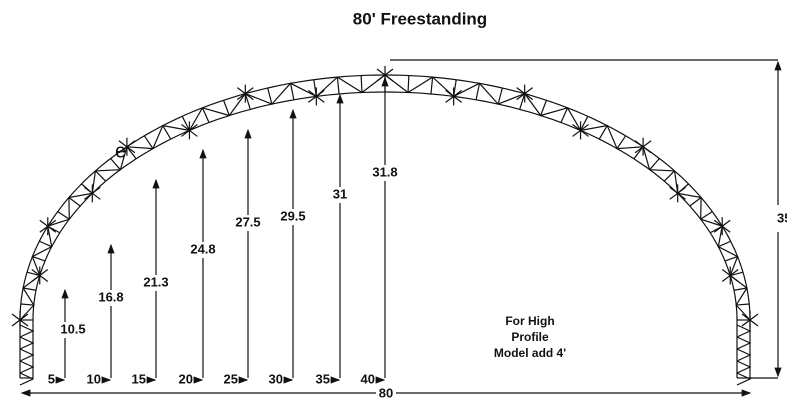 The image size is (787, 402). What do you see at coordinates (529, 321) in the screenshot?
I see `note-line: For High` at bounding box center [529, 321].